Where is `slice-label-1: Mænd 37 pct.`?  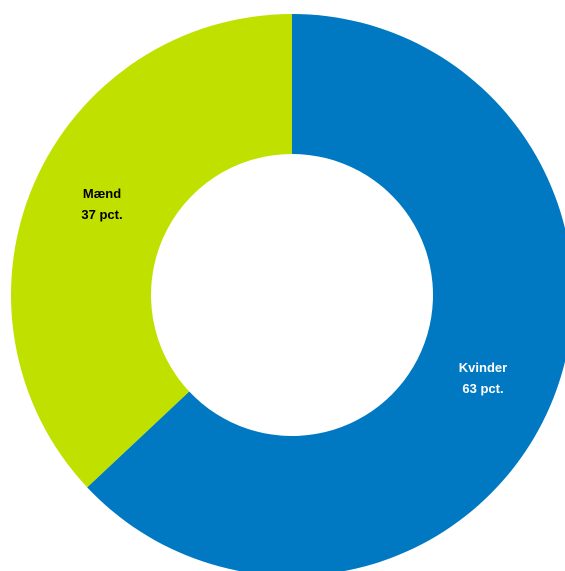
slice-label-1: Mænd 37 pct. is located at coordinates (101, 204).